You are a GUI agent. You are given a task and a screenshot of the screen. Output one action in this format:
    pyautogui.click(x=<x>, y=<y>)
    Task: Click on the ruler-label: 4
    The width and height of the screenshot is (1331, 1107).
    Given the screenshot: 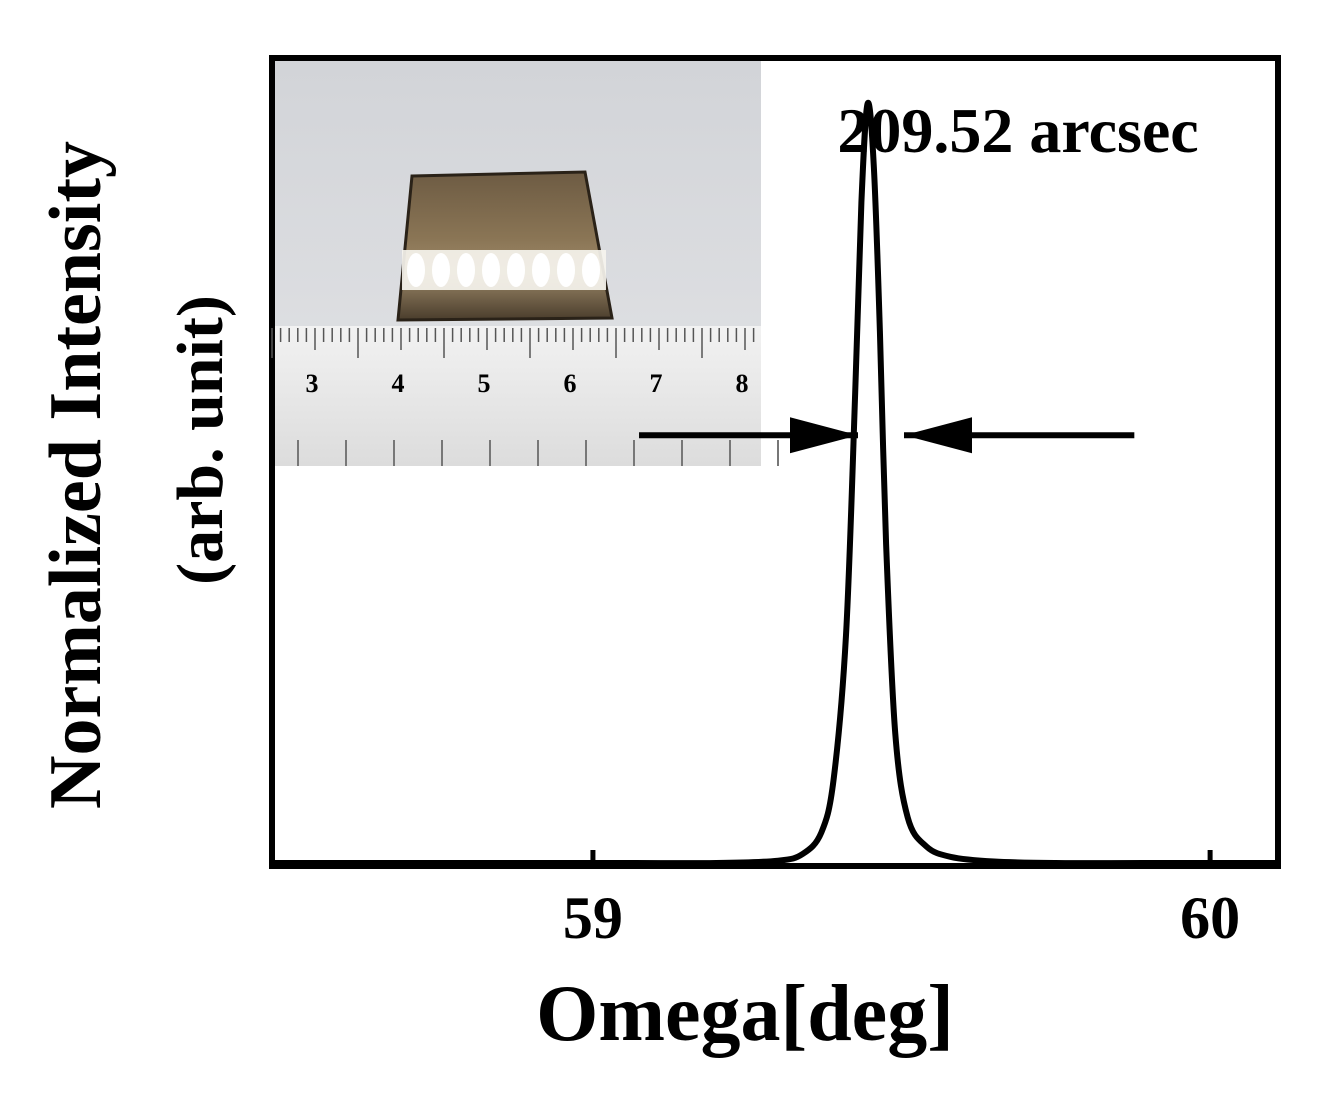 What is the action you would take?
    pyautogui.click(x=398, y=383)
    